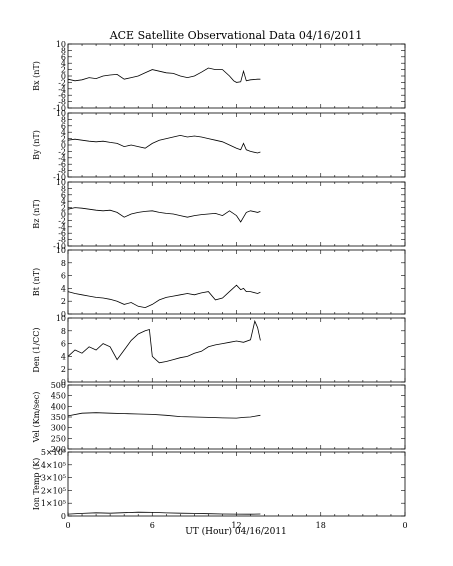 The width and height of the screenshot is (453, 566). What do you see at coordinates (58, 417) in the screenshot?
I see `y-tick-label: 350` at bounding box center [58, 417].